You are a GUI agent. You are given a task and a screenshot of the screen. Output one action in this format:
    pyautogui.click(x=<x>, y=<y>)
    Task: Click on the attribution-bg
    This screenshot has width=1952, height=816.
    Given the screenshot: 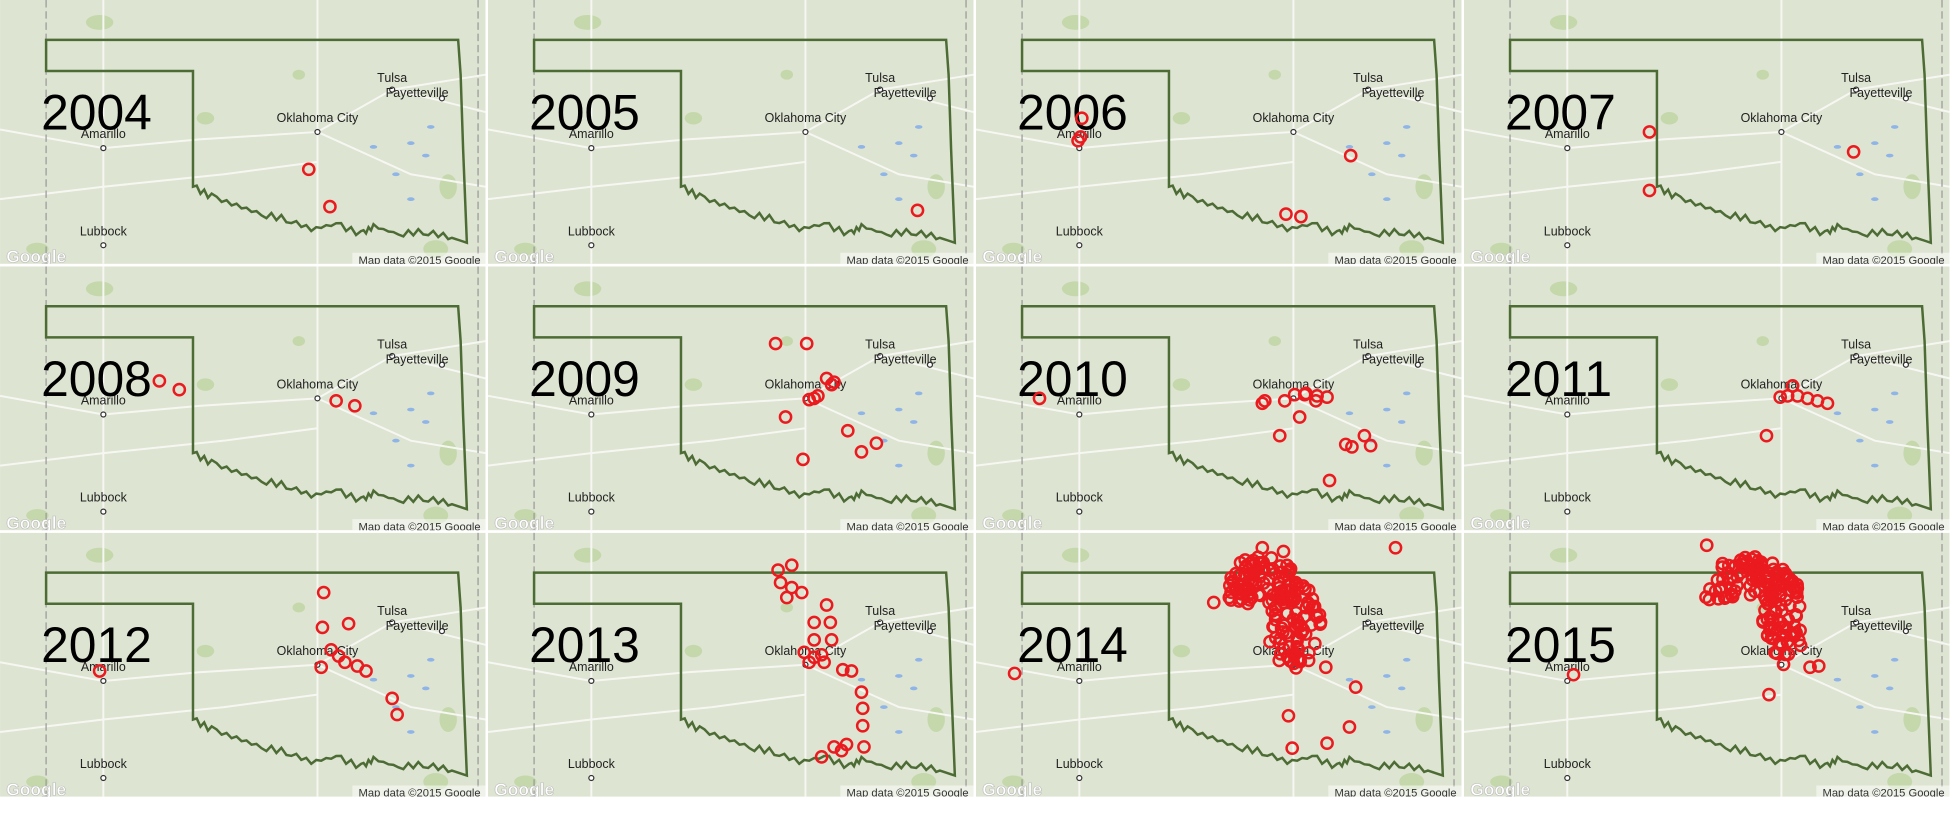 What is the action you would take?
    pyautogui.click(x=1395, y=258)
    